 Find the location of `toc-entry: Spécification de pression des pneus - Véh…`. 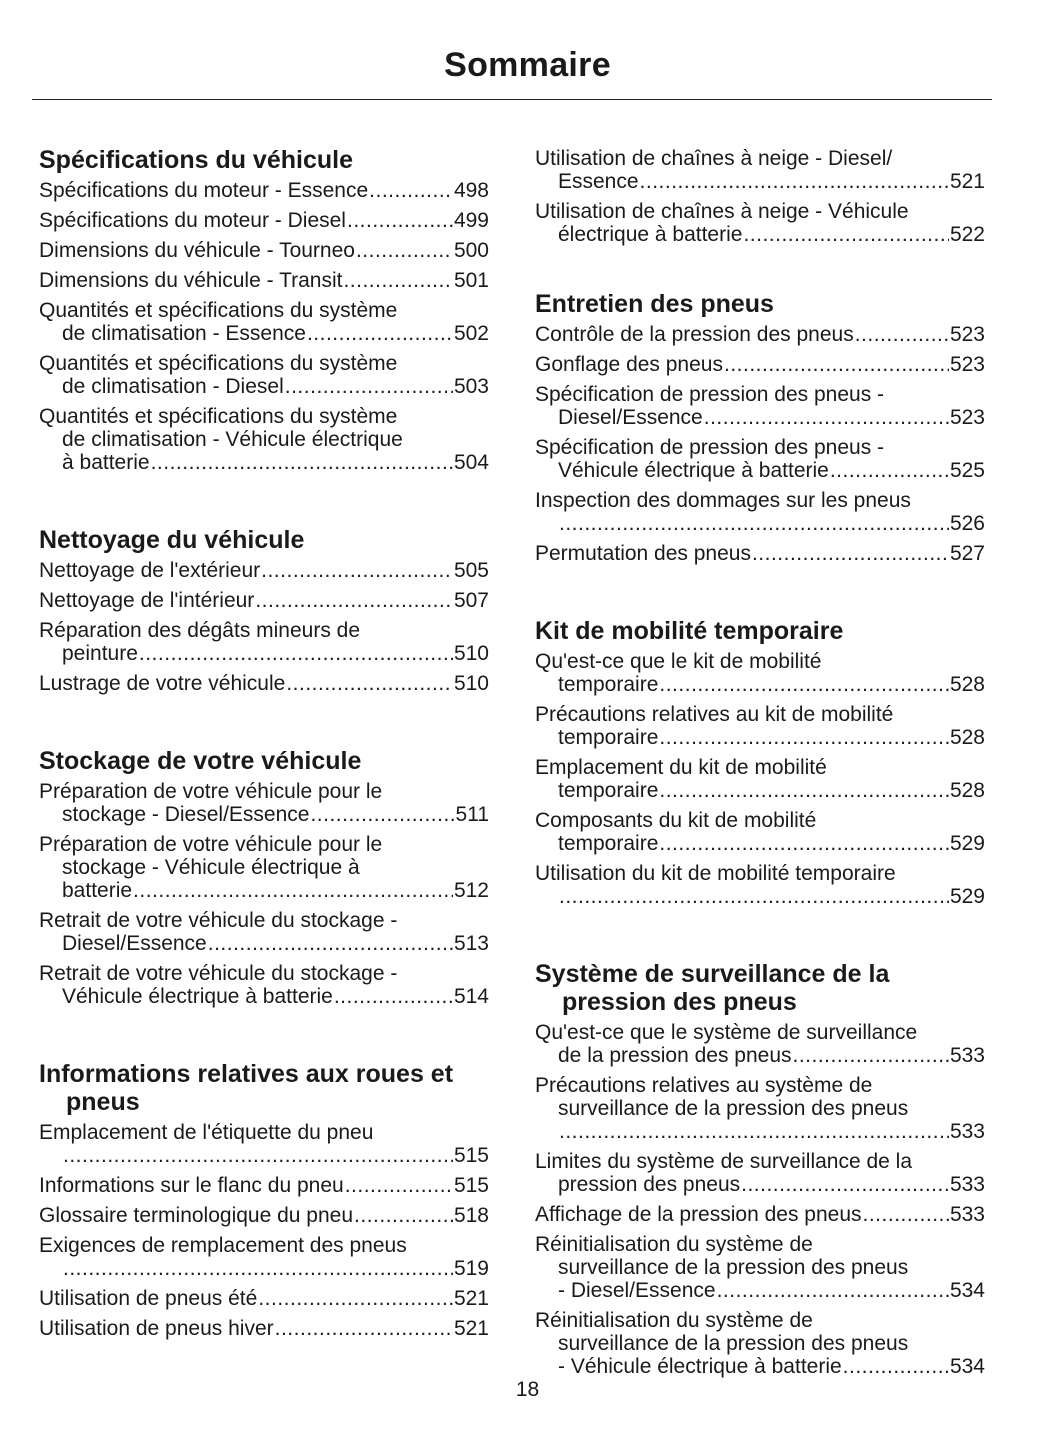

toc-entry: Spécification de pression des pneus - Véh… is located at coordinates (760, 459).